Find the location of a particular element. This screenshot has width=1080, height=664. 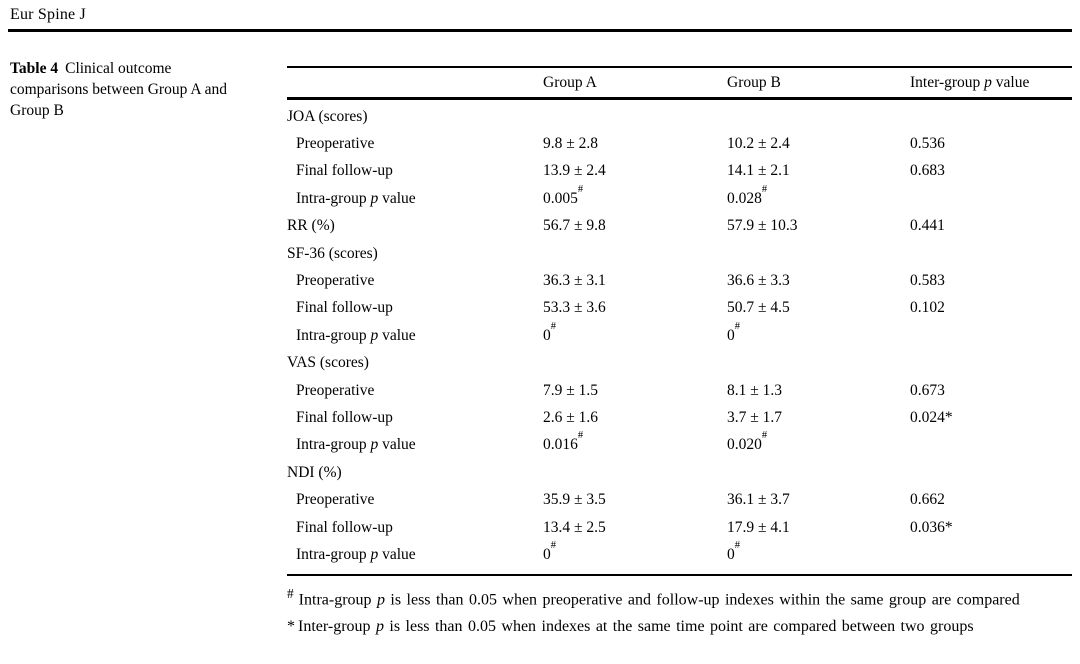

hash-footnote-marker: # is located at coordinates (290, 593).